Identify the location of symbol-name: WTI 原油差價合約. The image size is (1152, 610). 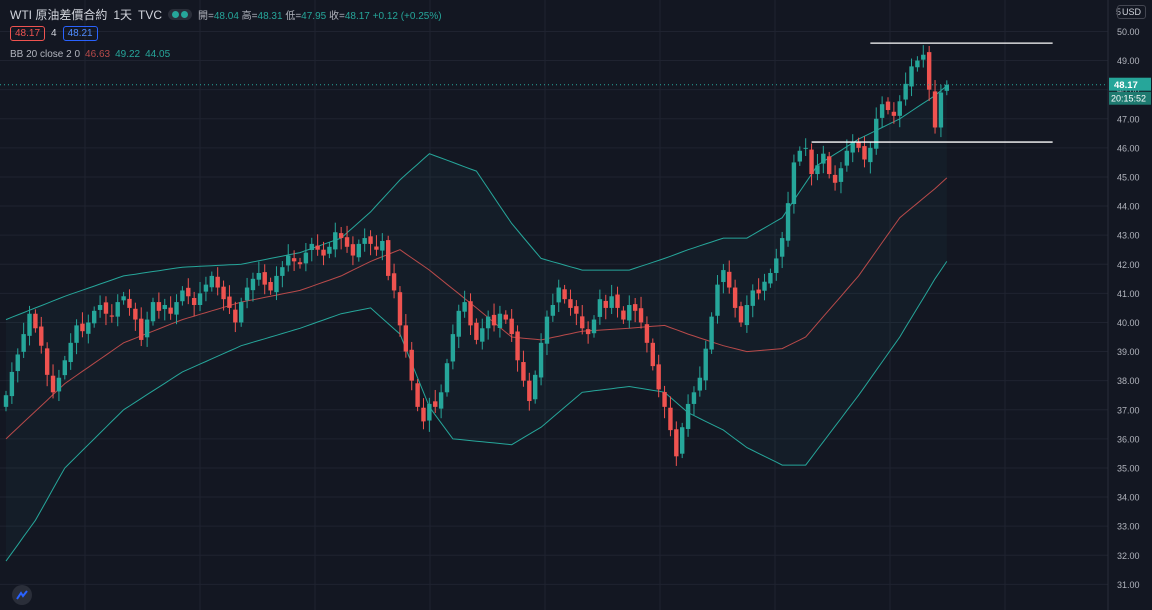
(59, 15).